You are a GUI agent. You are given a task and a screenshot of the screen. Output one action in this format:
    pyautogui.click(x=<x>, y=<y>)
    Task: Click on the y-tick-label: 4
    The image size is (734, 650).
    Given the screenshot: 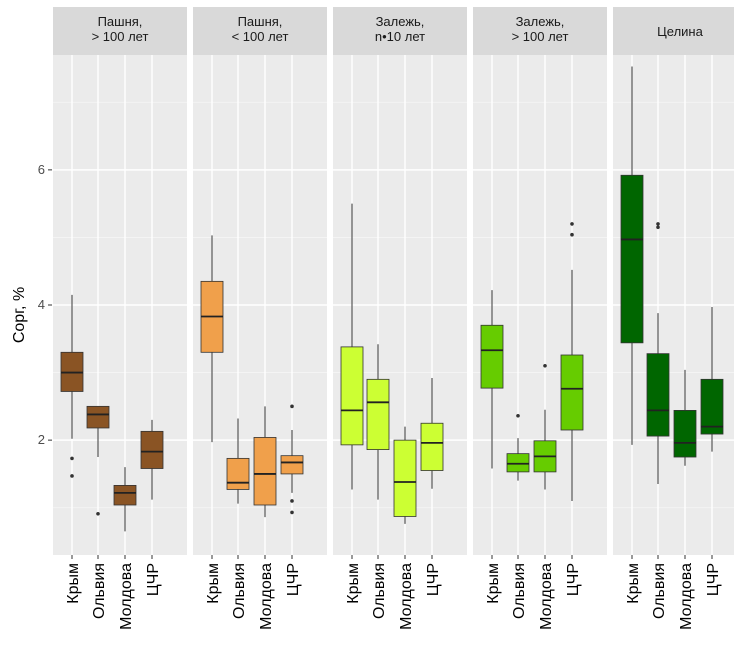 What is the action you would take?
    pyautogui.click(x=41, y=304)
    